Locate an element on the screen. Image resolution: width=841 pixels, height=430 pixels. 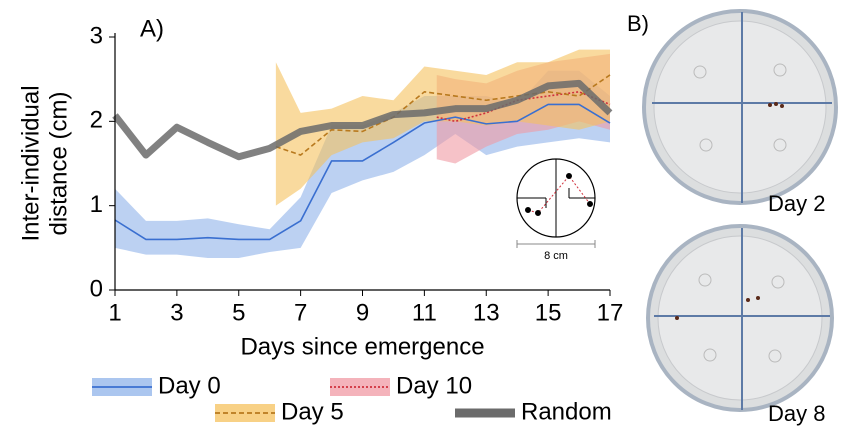
y-tick-label: 3 is located at coordinates (96, 35).